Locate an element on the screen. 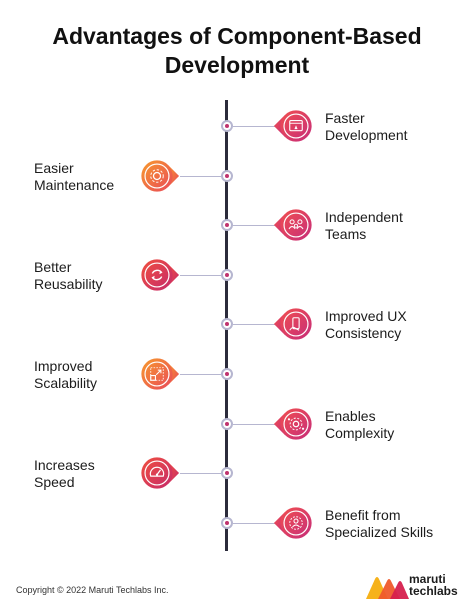 The width and height of the screenshot is (474, 610). speedometer-icon is located at coordinates (160, 473).